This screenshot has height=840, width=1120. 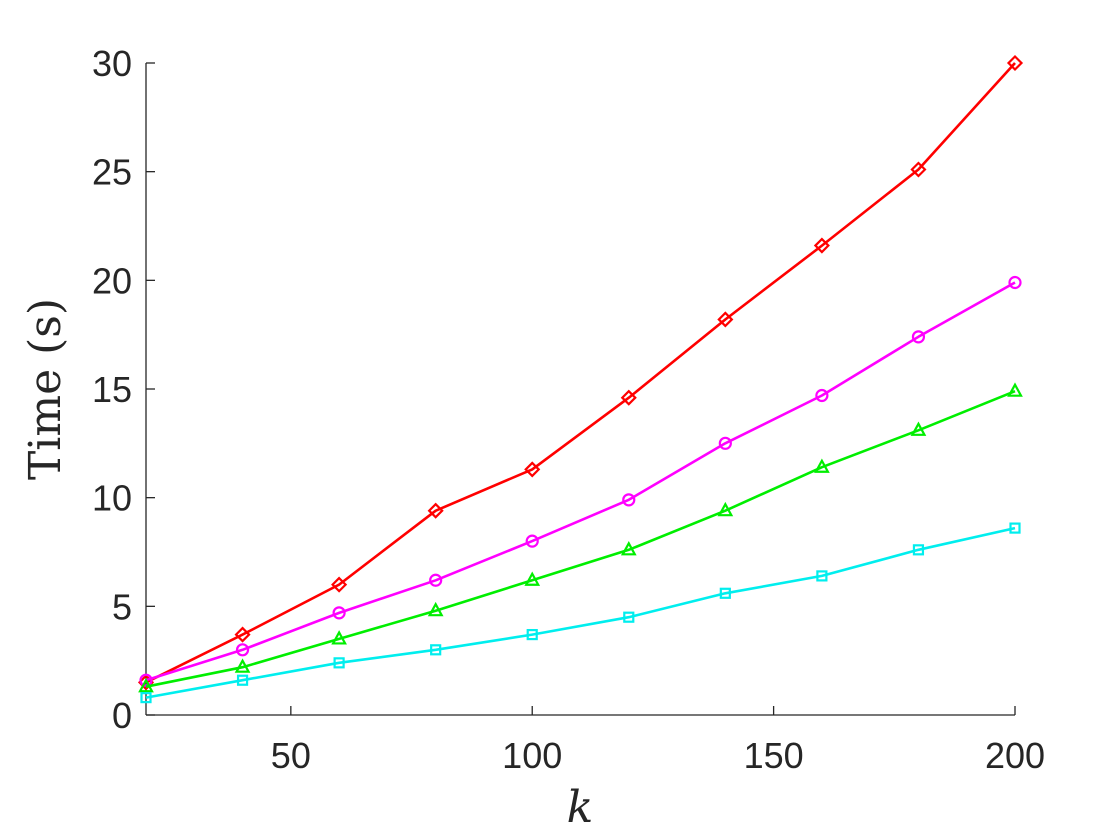 I want to click on y-tick-label: 10, so click(x=112, y=498).